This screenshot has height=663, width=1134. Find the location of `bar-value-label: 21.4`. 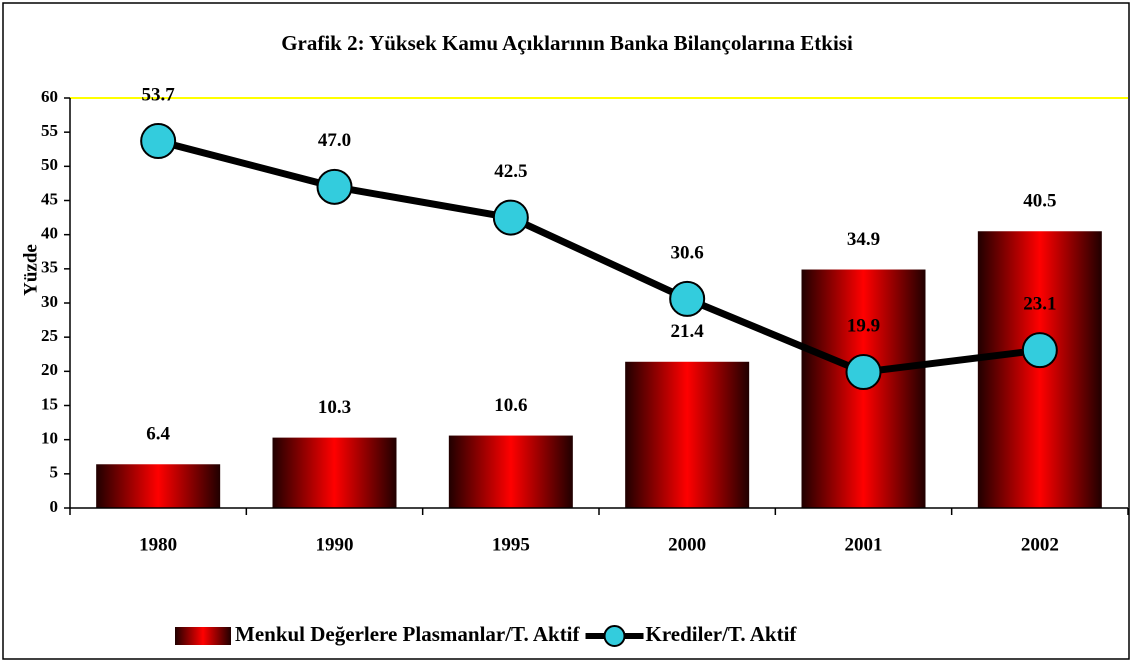

bar-value-label: 21.4 is located at coordinates (688, 331).